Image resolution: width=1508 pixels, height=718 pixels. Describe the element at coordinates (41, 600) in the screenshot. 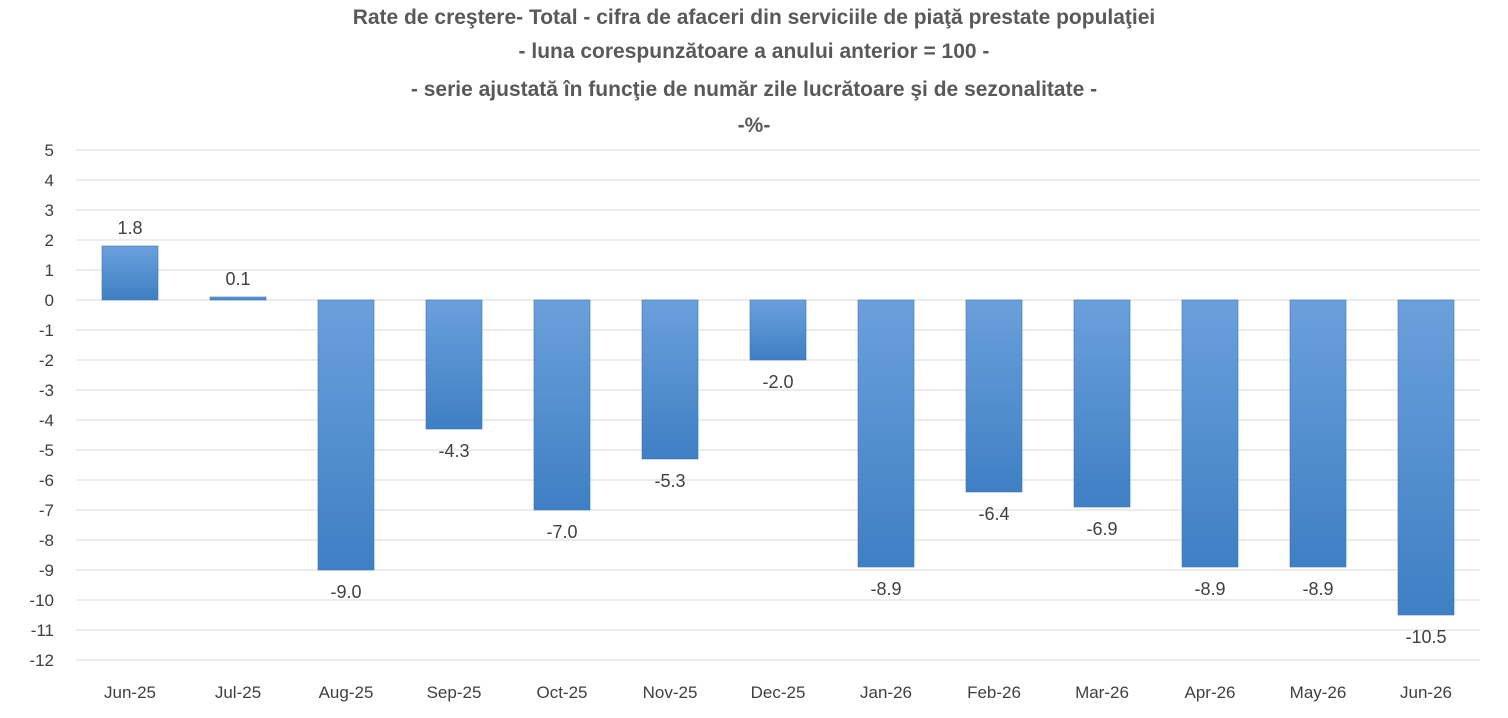

I see `y-tick-label: -10` at that location.